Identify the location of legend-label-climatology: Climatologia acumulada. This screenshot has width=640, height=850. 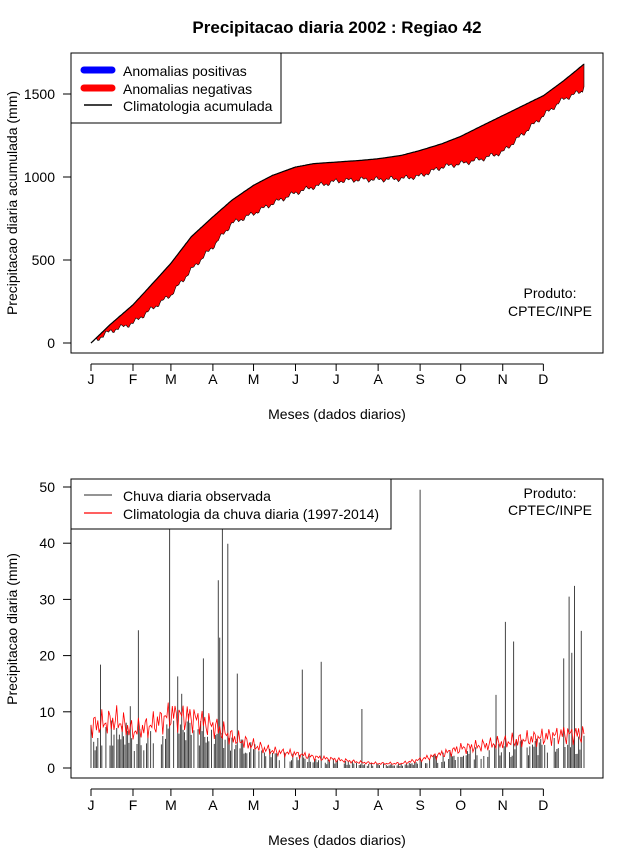
(198, 106).